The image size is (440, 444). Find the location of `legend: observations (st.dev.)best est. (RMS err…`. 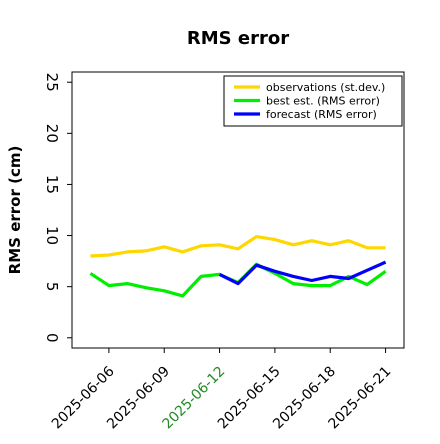

legend: observations (st.dev.)best est. (RMS err… is located at coordinates (313, 101).